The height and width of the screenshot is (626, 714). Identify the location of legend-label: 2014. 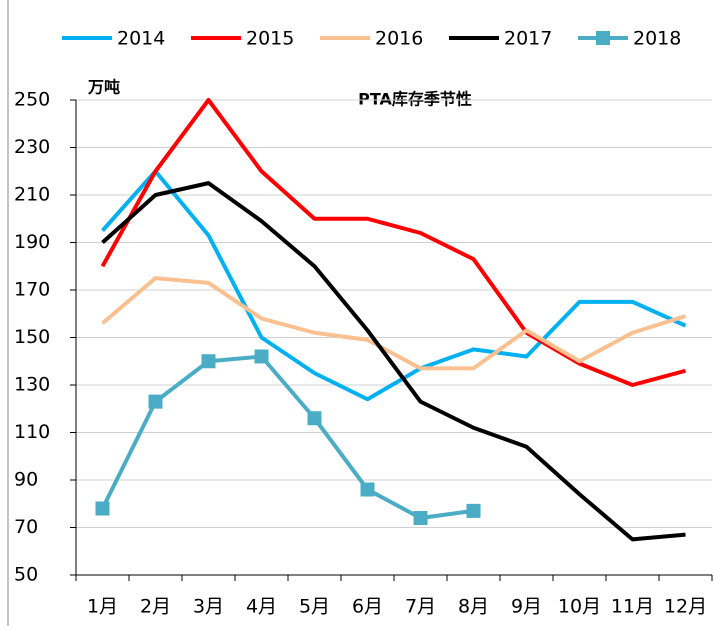
(141, 39).